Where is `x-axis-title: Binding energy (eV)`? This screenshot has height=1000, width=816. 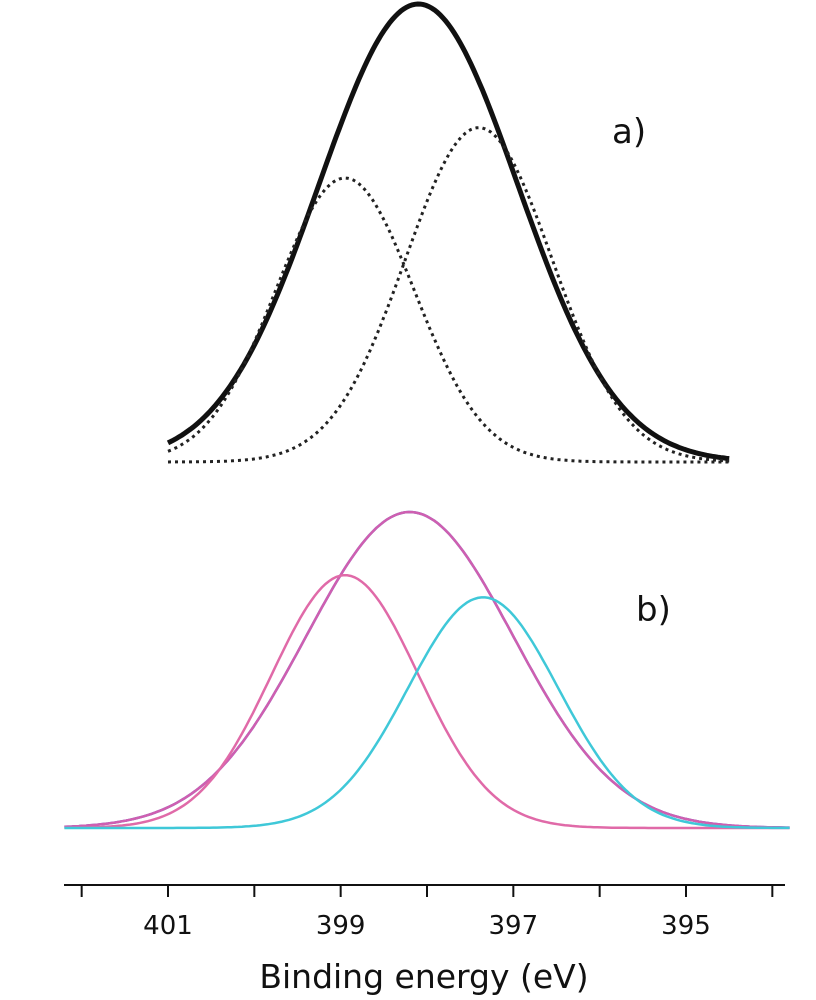
x-axis-title: Binding energy (eV) is located at coordinates (423, 976).